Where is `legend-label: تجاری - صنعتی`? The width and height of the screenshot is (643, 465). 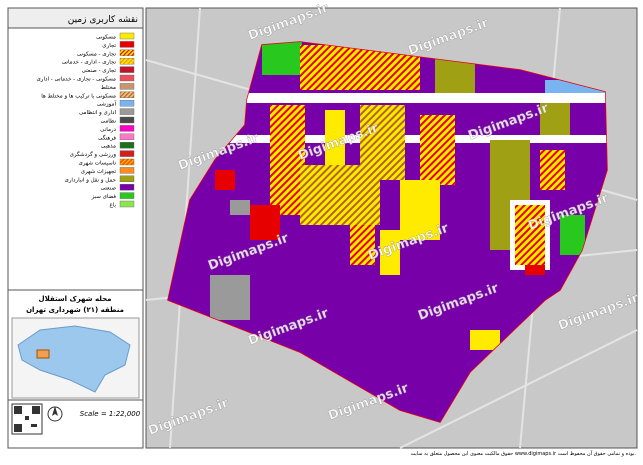
legend-label: تجاری - صنعتی is located at coordinates (99, 71).